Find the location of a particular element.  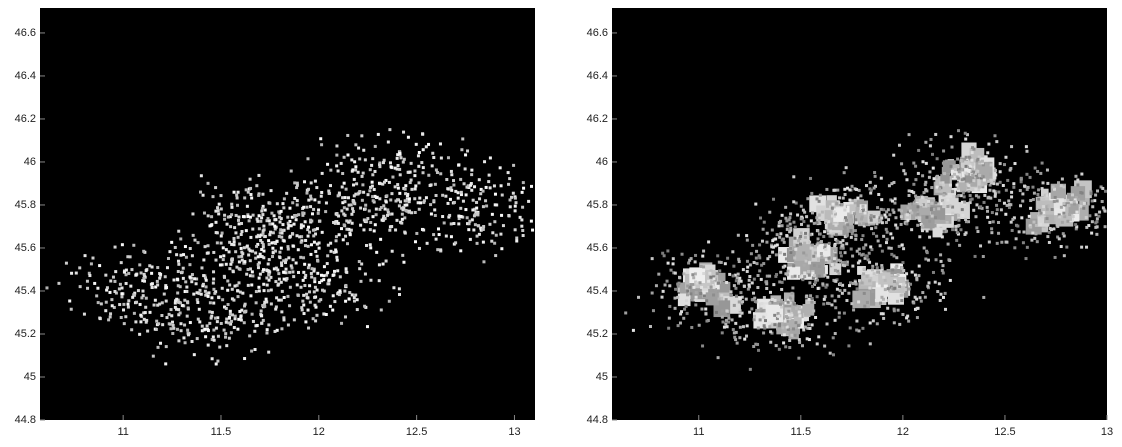

y-tick-label: 45.8 is located at coordinates (597, 205).